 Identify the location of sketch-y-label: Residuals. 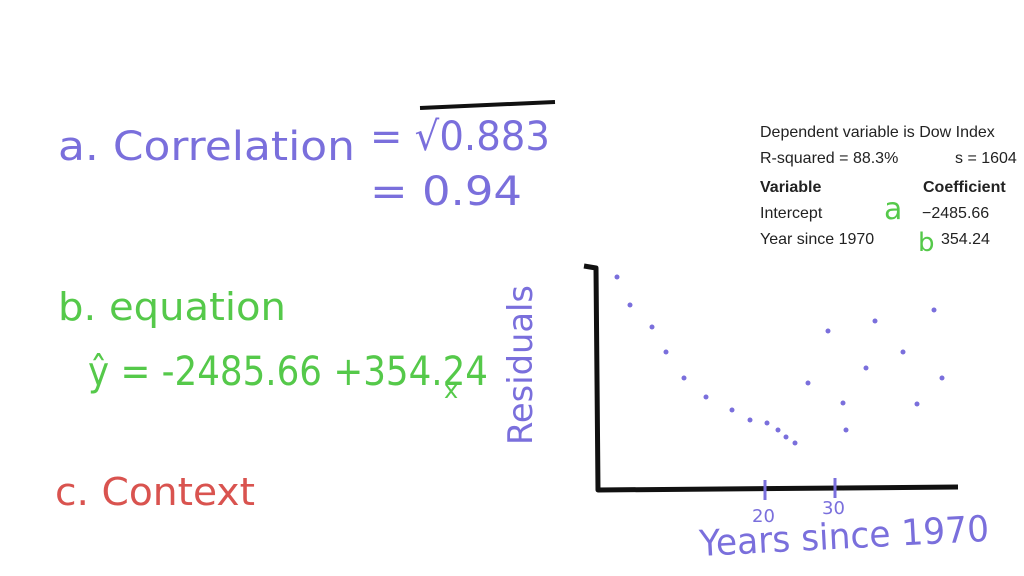
(521, 365).